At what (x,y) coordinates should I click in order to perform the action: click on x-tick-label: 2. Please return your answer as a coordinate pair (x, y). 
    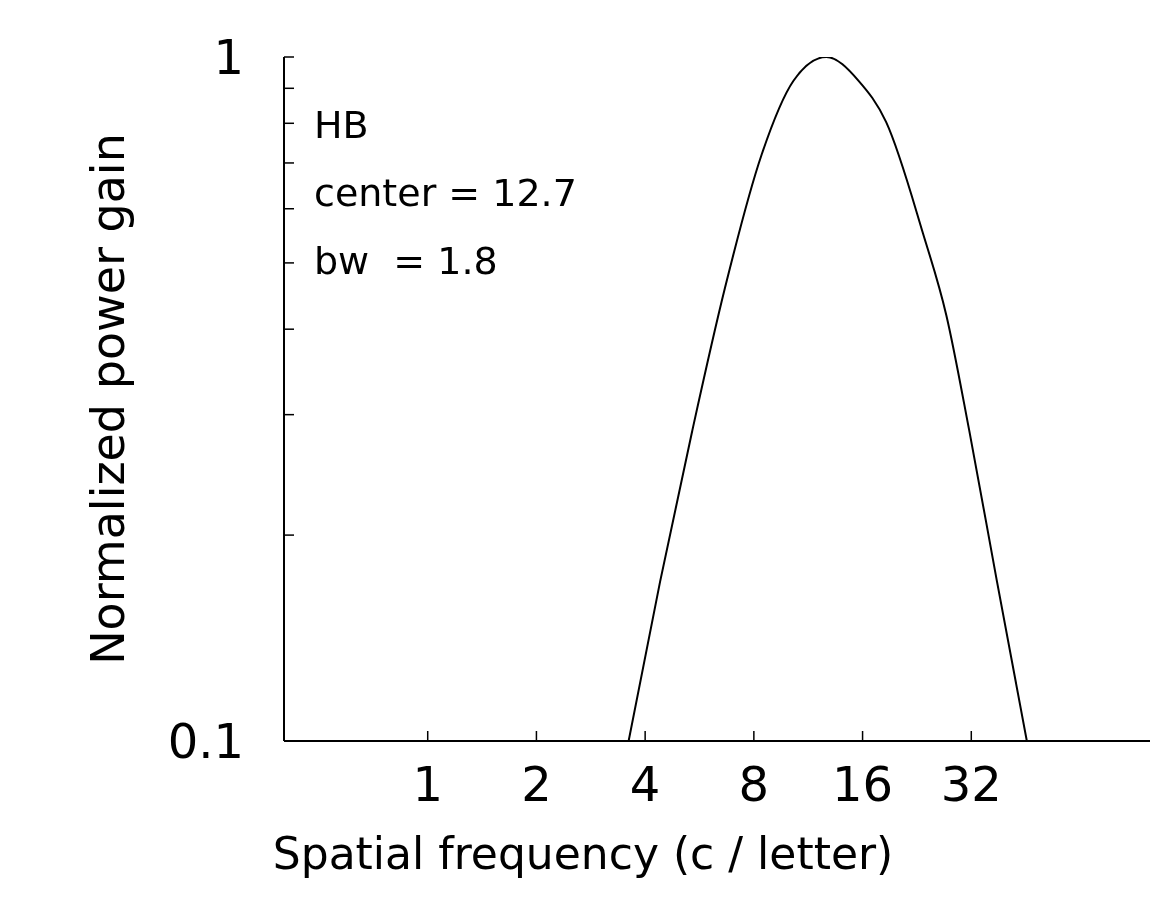
    Looking at the image, I should click on (536, 784).